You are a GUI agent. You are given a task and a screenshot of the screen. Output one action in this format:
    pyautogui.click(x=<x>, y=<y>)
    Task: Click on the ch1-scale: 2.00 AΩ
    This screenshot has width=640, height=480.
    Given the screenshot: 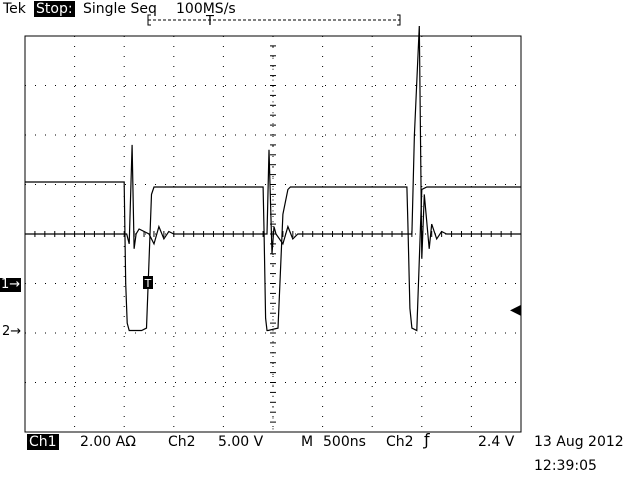 What is the action you would take?
    pyautogui.click(x=108, y=442)
    